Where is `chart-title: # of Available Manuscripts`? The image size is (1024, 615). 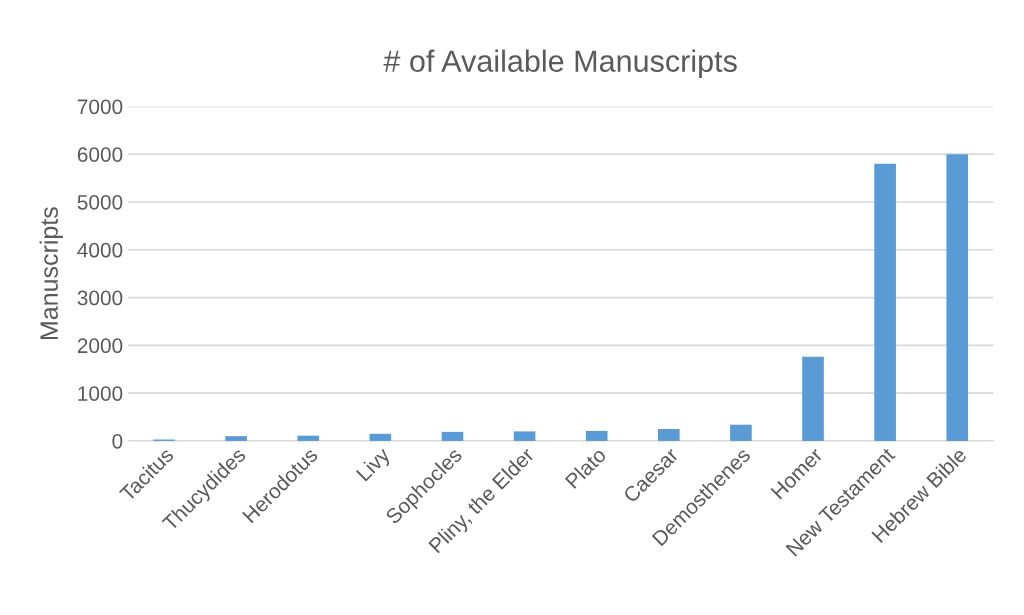
chart-title: # of Available Manuscripts is located at coordinates (560, 64).